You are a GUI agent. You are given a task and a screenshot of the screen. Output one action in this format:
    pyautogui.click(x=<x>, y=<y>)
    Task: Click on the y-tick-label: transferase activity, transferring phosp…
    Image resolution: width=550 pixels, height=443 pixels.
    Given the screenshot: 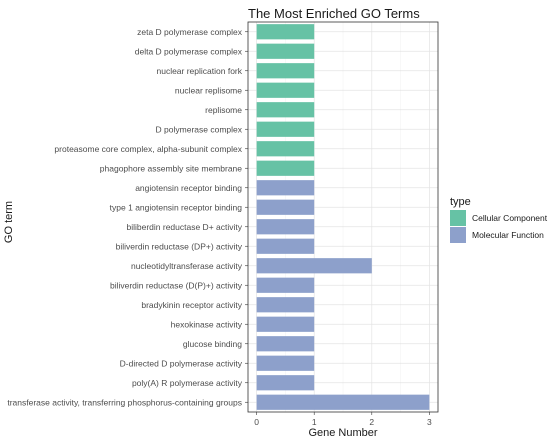 What is the action you would take?
    pyautogui.click(x=124, y=402)
    